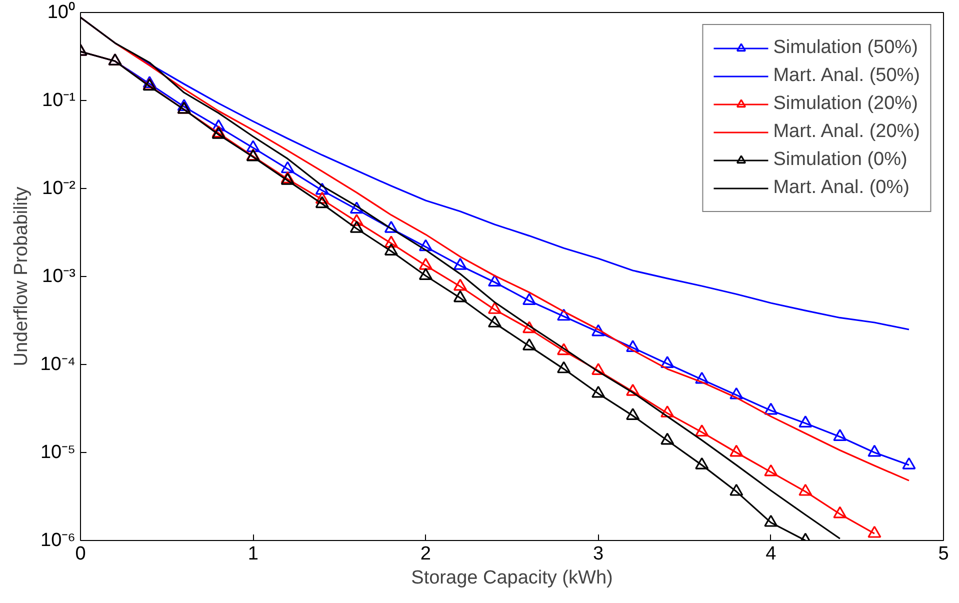  I want to click on x-tick-label: 1, so click(253, 554).